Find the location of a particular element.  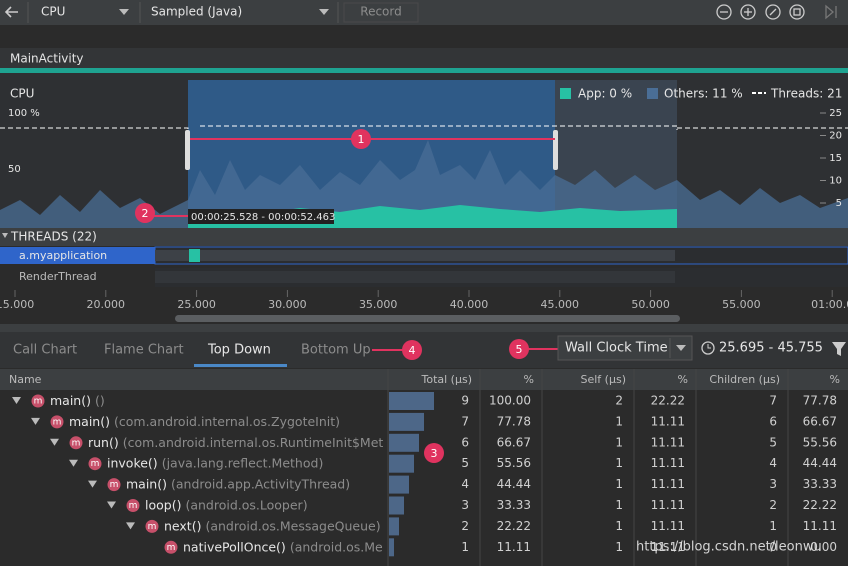

method-name-text: nativePollOnce() is located at coordinates (234, 546).